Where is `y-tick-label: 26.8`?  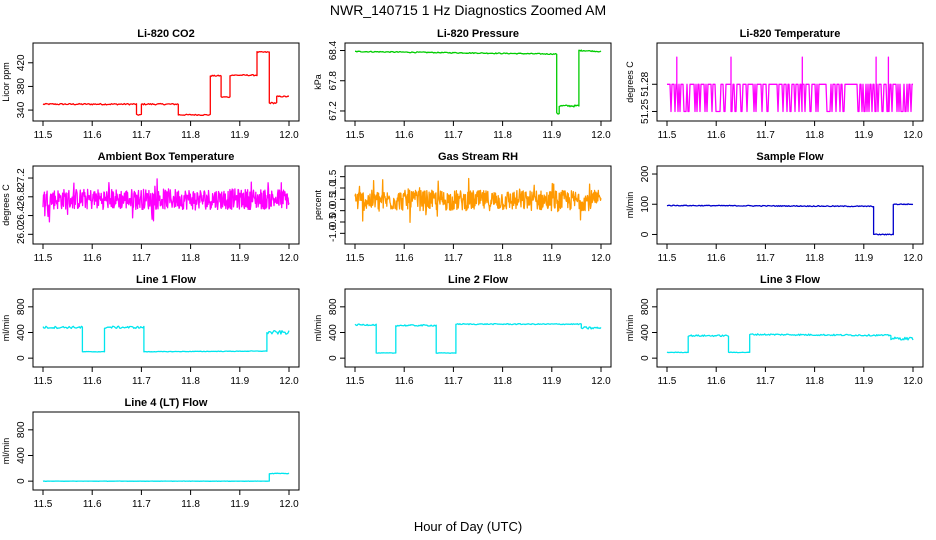
y-tick-label: 26.8 is located at coordinates (21, 197).